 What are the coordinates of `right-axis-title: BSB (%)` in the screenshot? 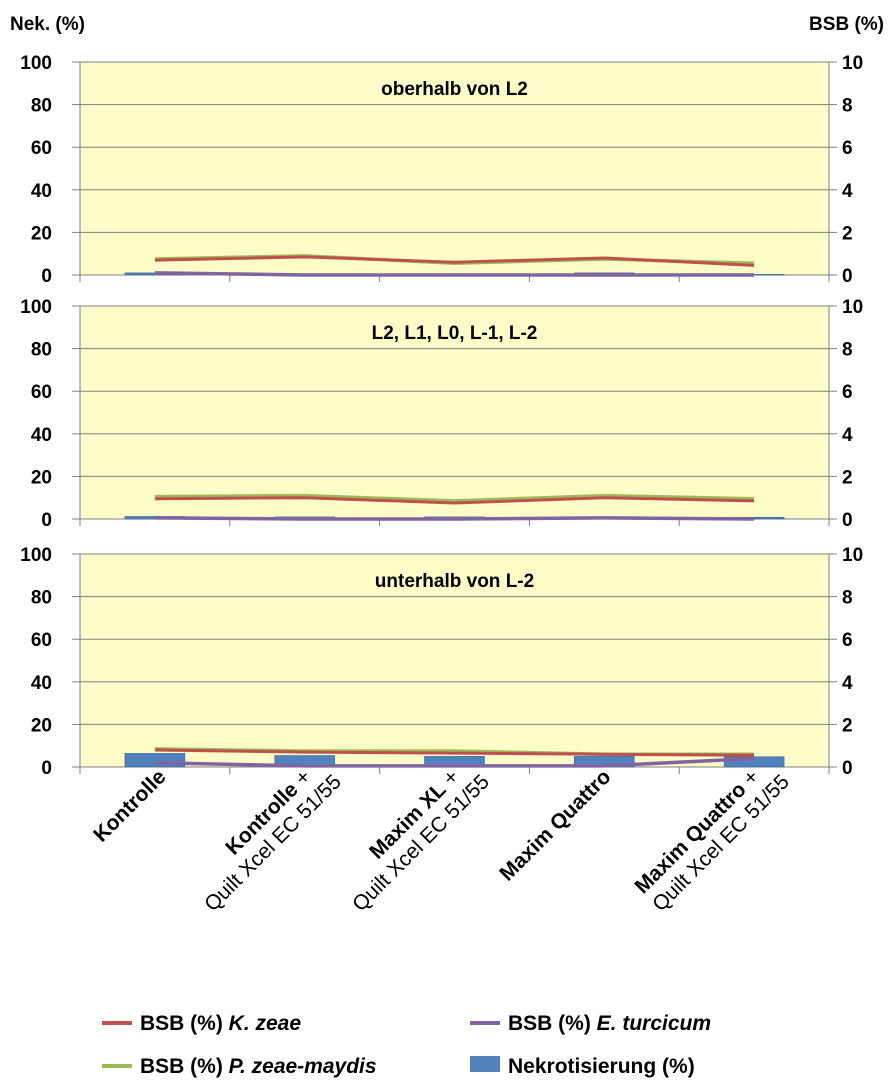 It's located at (846, 24).